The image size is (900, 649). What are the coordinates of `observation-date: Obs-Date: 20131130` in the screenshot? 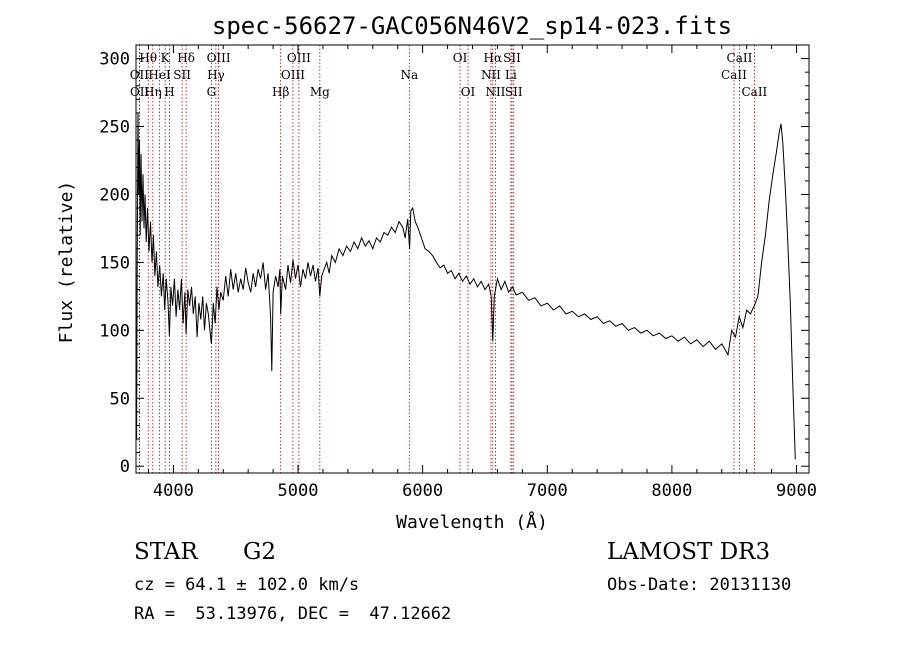 It's located at (699, 585).